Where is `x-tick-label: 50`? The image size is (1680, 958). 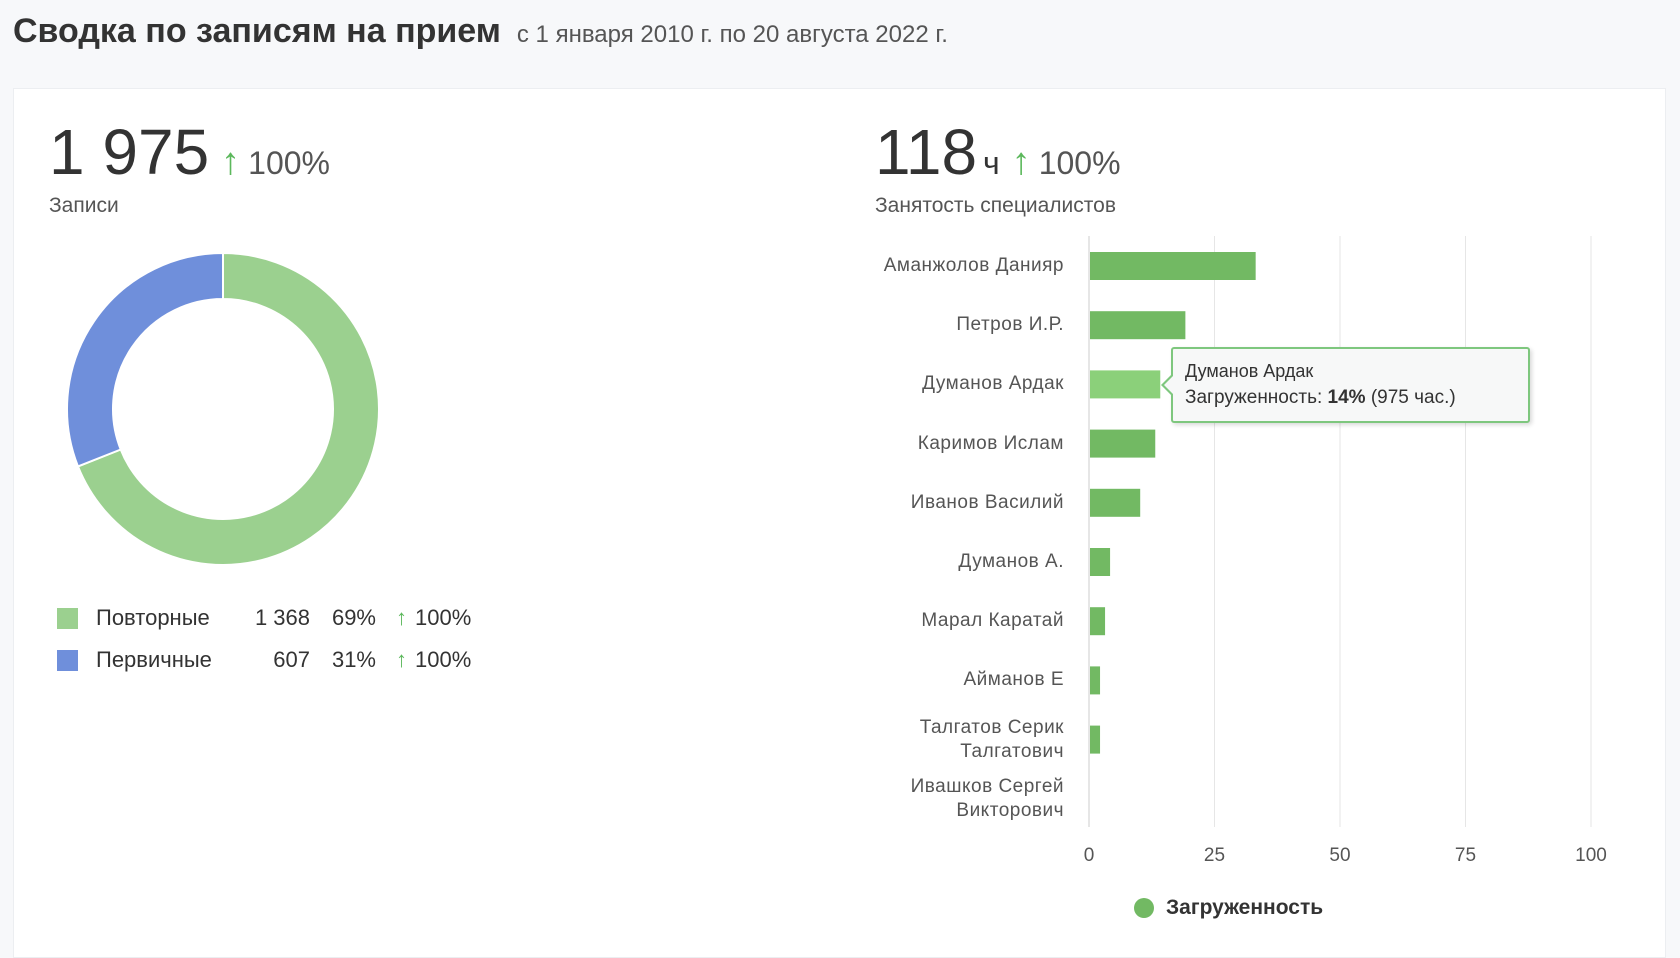 x-tick-label: 50 is located at coordinates (1340, 855).